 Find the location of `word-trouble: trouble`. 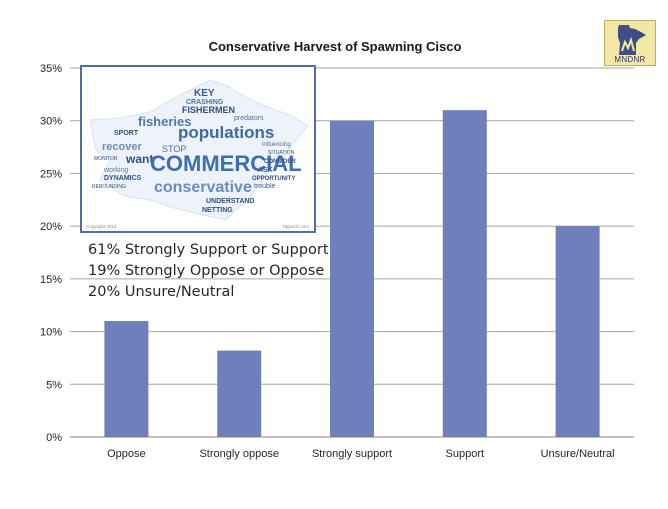

word-trouble: trouble is located at coordinates (265, 186).